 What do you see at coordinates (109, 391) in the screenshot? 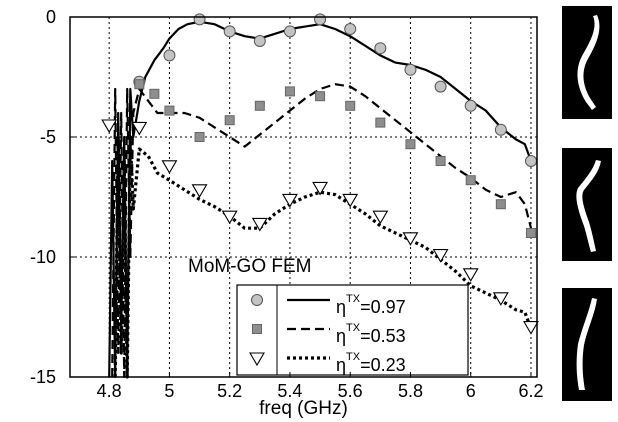
I see `x-tick-label: 4.8` at bounding box center [109, 391].